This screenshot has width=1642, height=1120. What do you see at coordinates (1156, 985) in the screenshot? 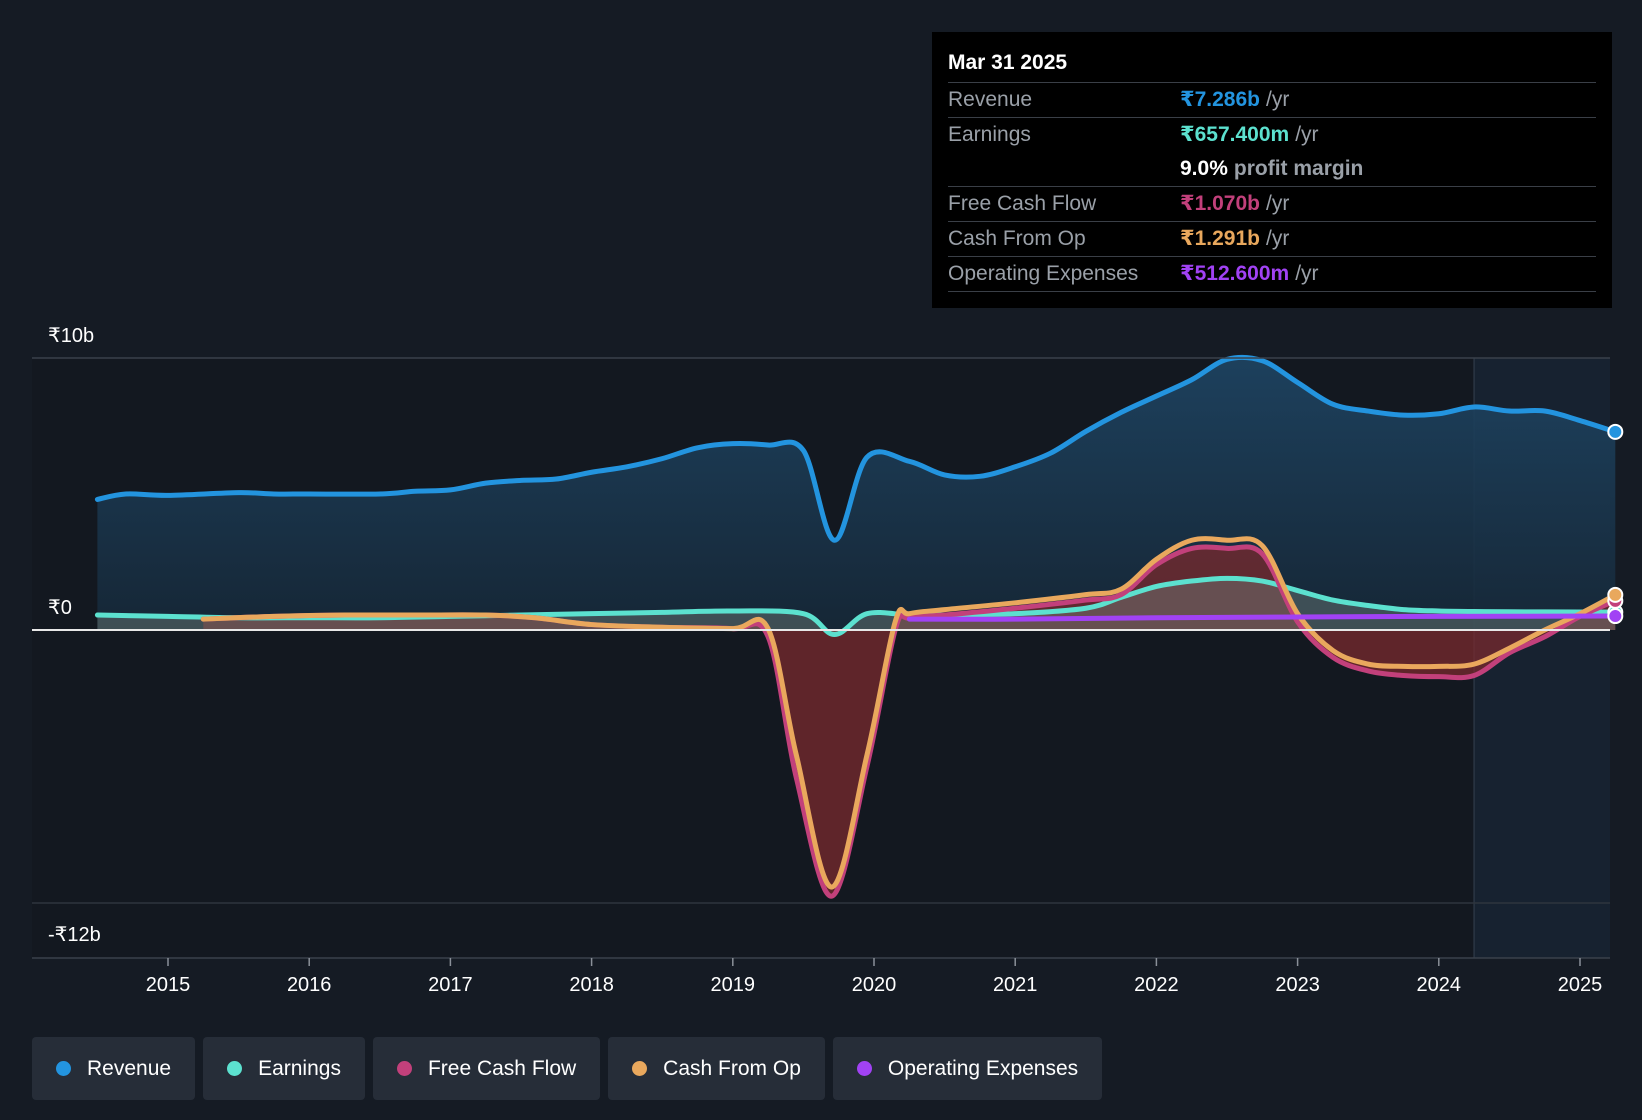
I see `x-tick-label: 2022` at bounding box center [1156, 985].